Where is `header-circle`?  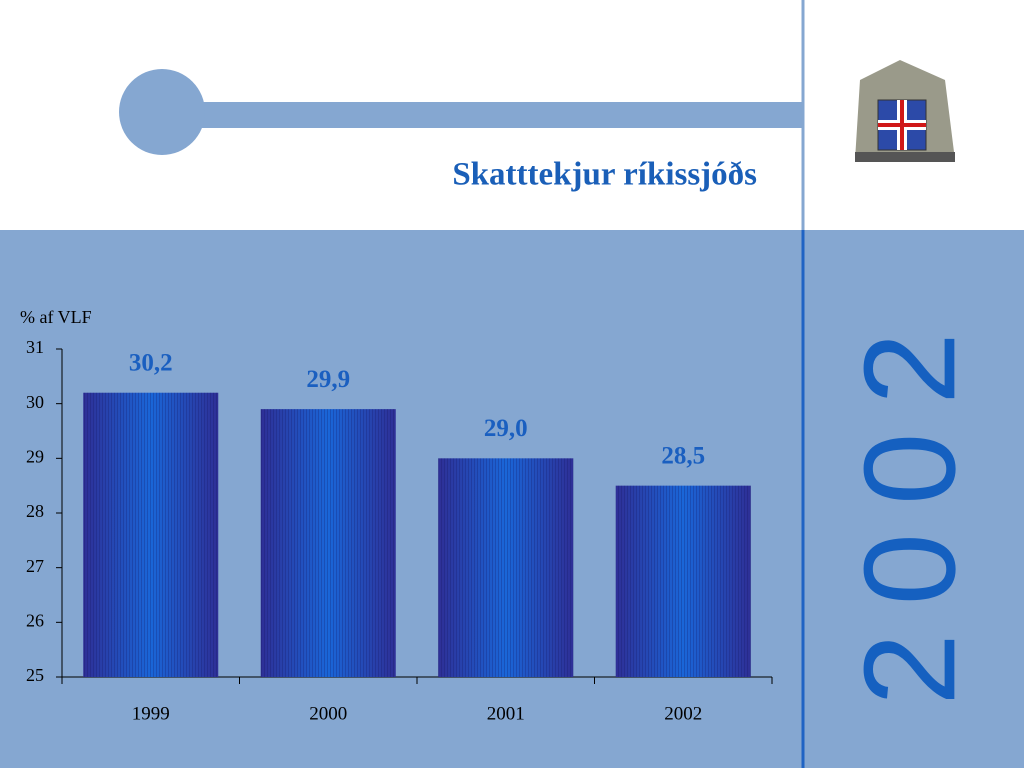 header-circle is located at coordinates (162, 112).